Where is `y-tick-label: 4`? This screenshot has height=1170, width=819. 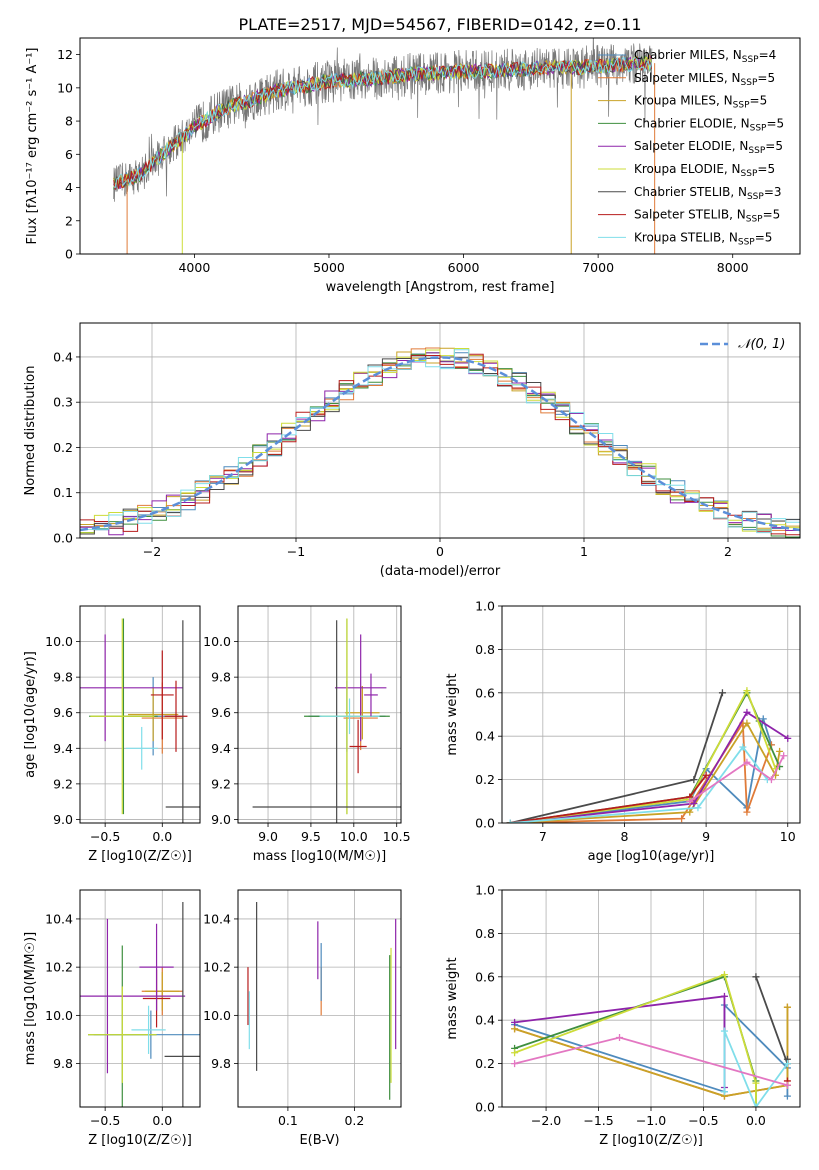
y-tick-label: 4 is located at coordinates (69, 187).